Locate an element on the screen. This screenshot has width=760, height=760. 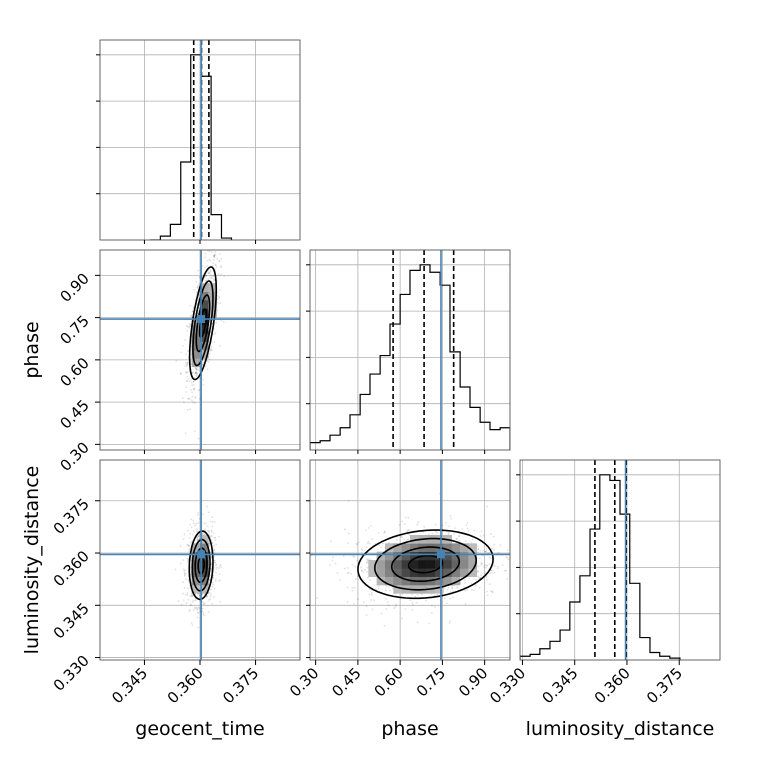
histogram-step is located at coordinates (600, 567).